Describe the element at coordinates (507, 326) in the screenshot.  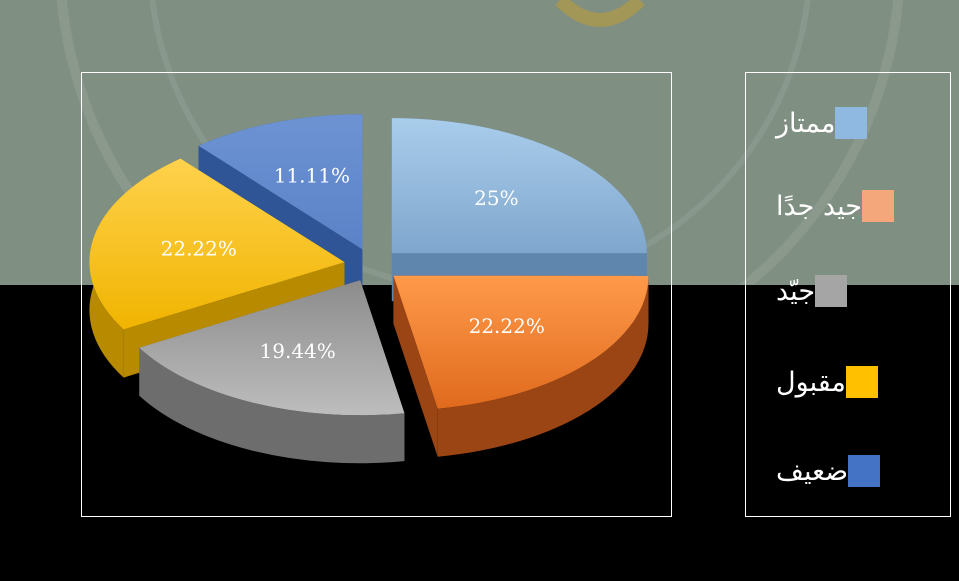
I see `data-label-very-good: 22.22%` at that location.